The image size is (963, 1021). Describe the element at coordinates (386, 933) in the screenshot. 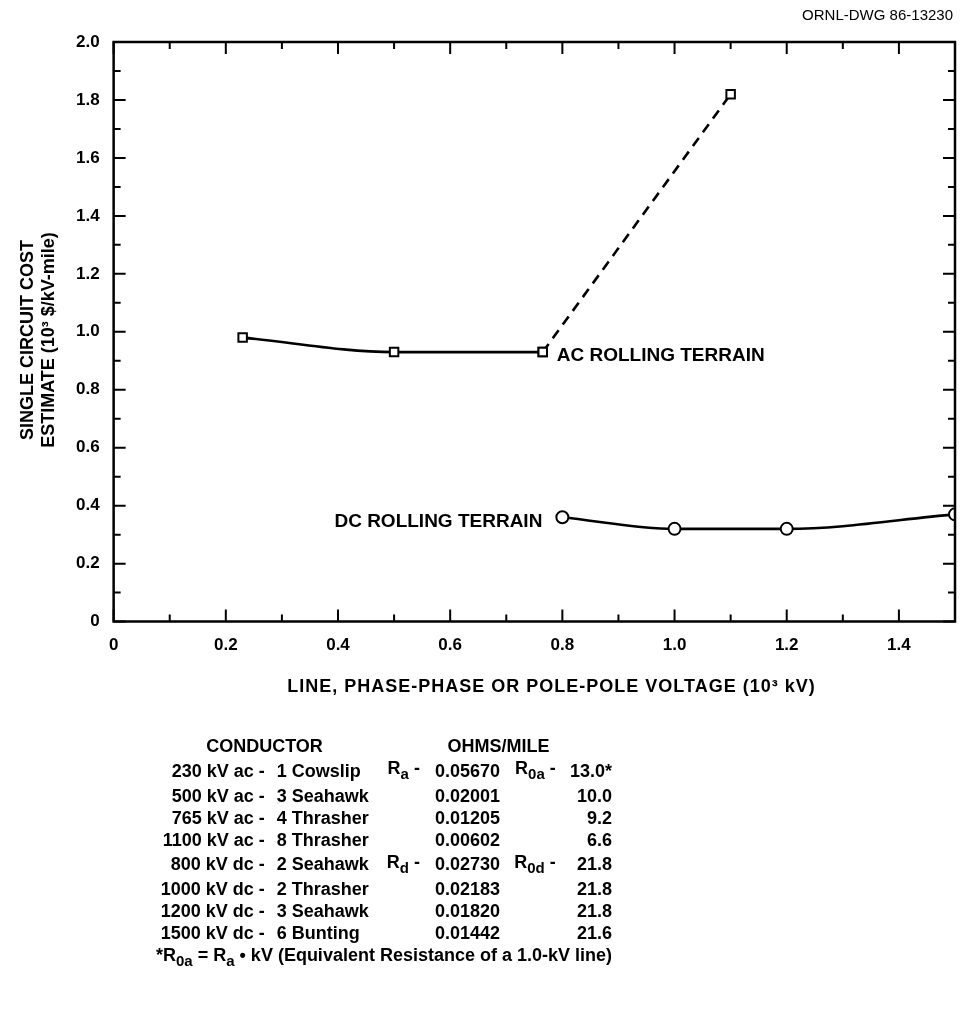

I see `text: 1500 kV dc - 6 Bunting 0.01442 21.6` at that location.